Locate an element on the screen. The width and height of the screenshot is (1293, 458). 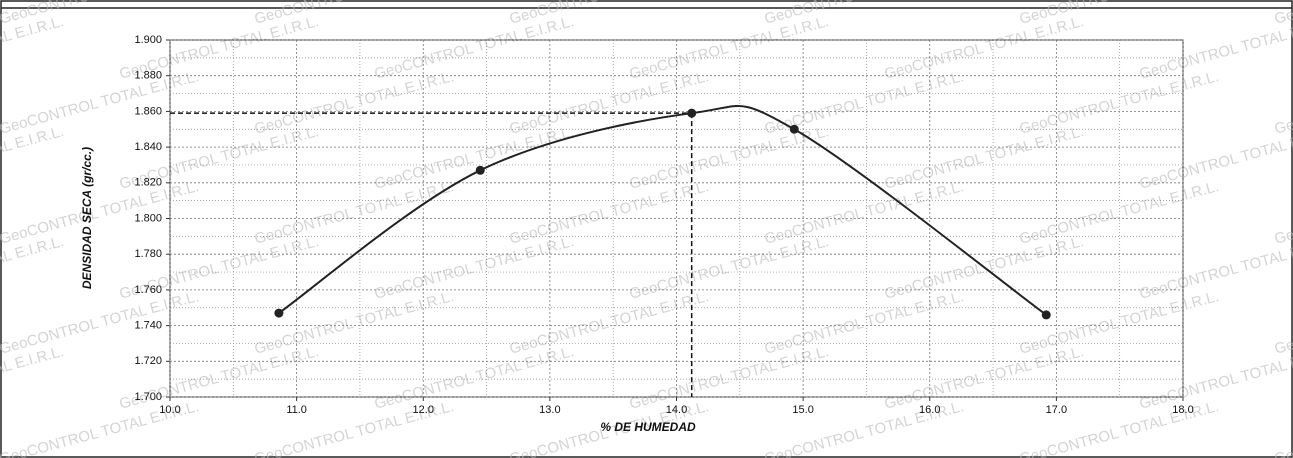
y-tick-label: 1.780 is located at coordinates (148, 254).